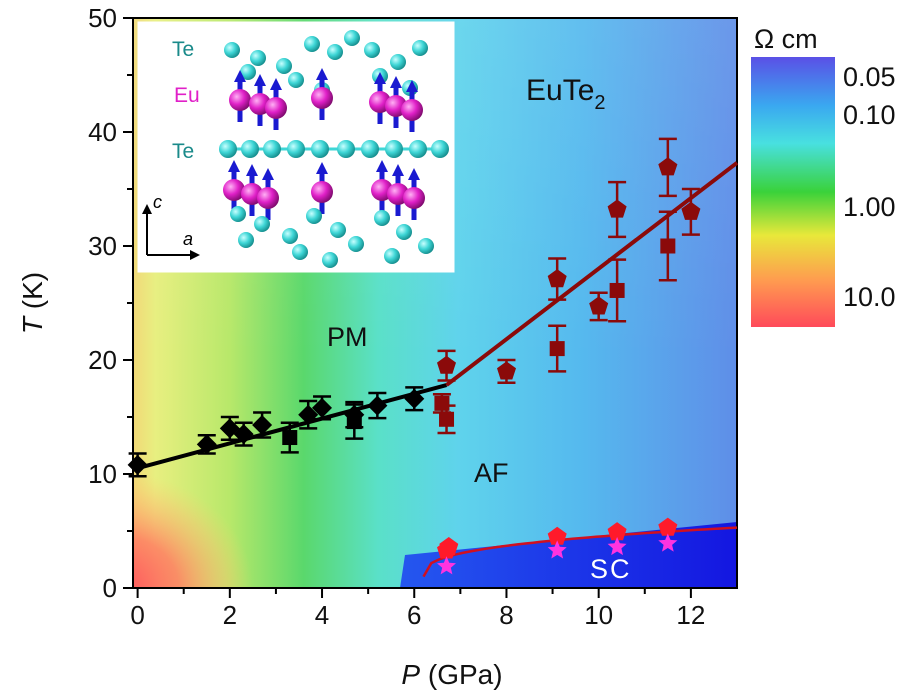 This screenshot has height=700, width=924. I want to click on y-tick-label: 50, so click(102, 18).